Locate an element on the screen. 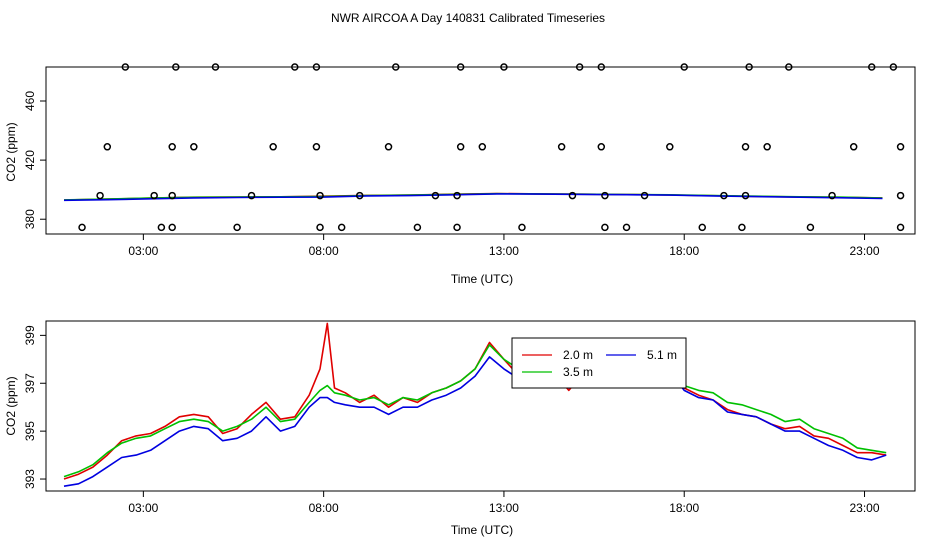 The image size is (936, 540). top-x-axis-label: Time (UTC) is located at coordinates (482, 279).